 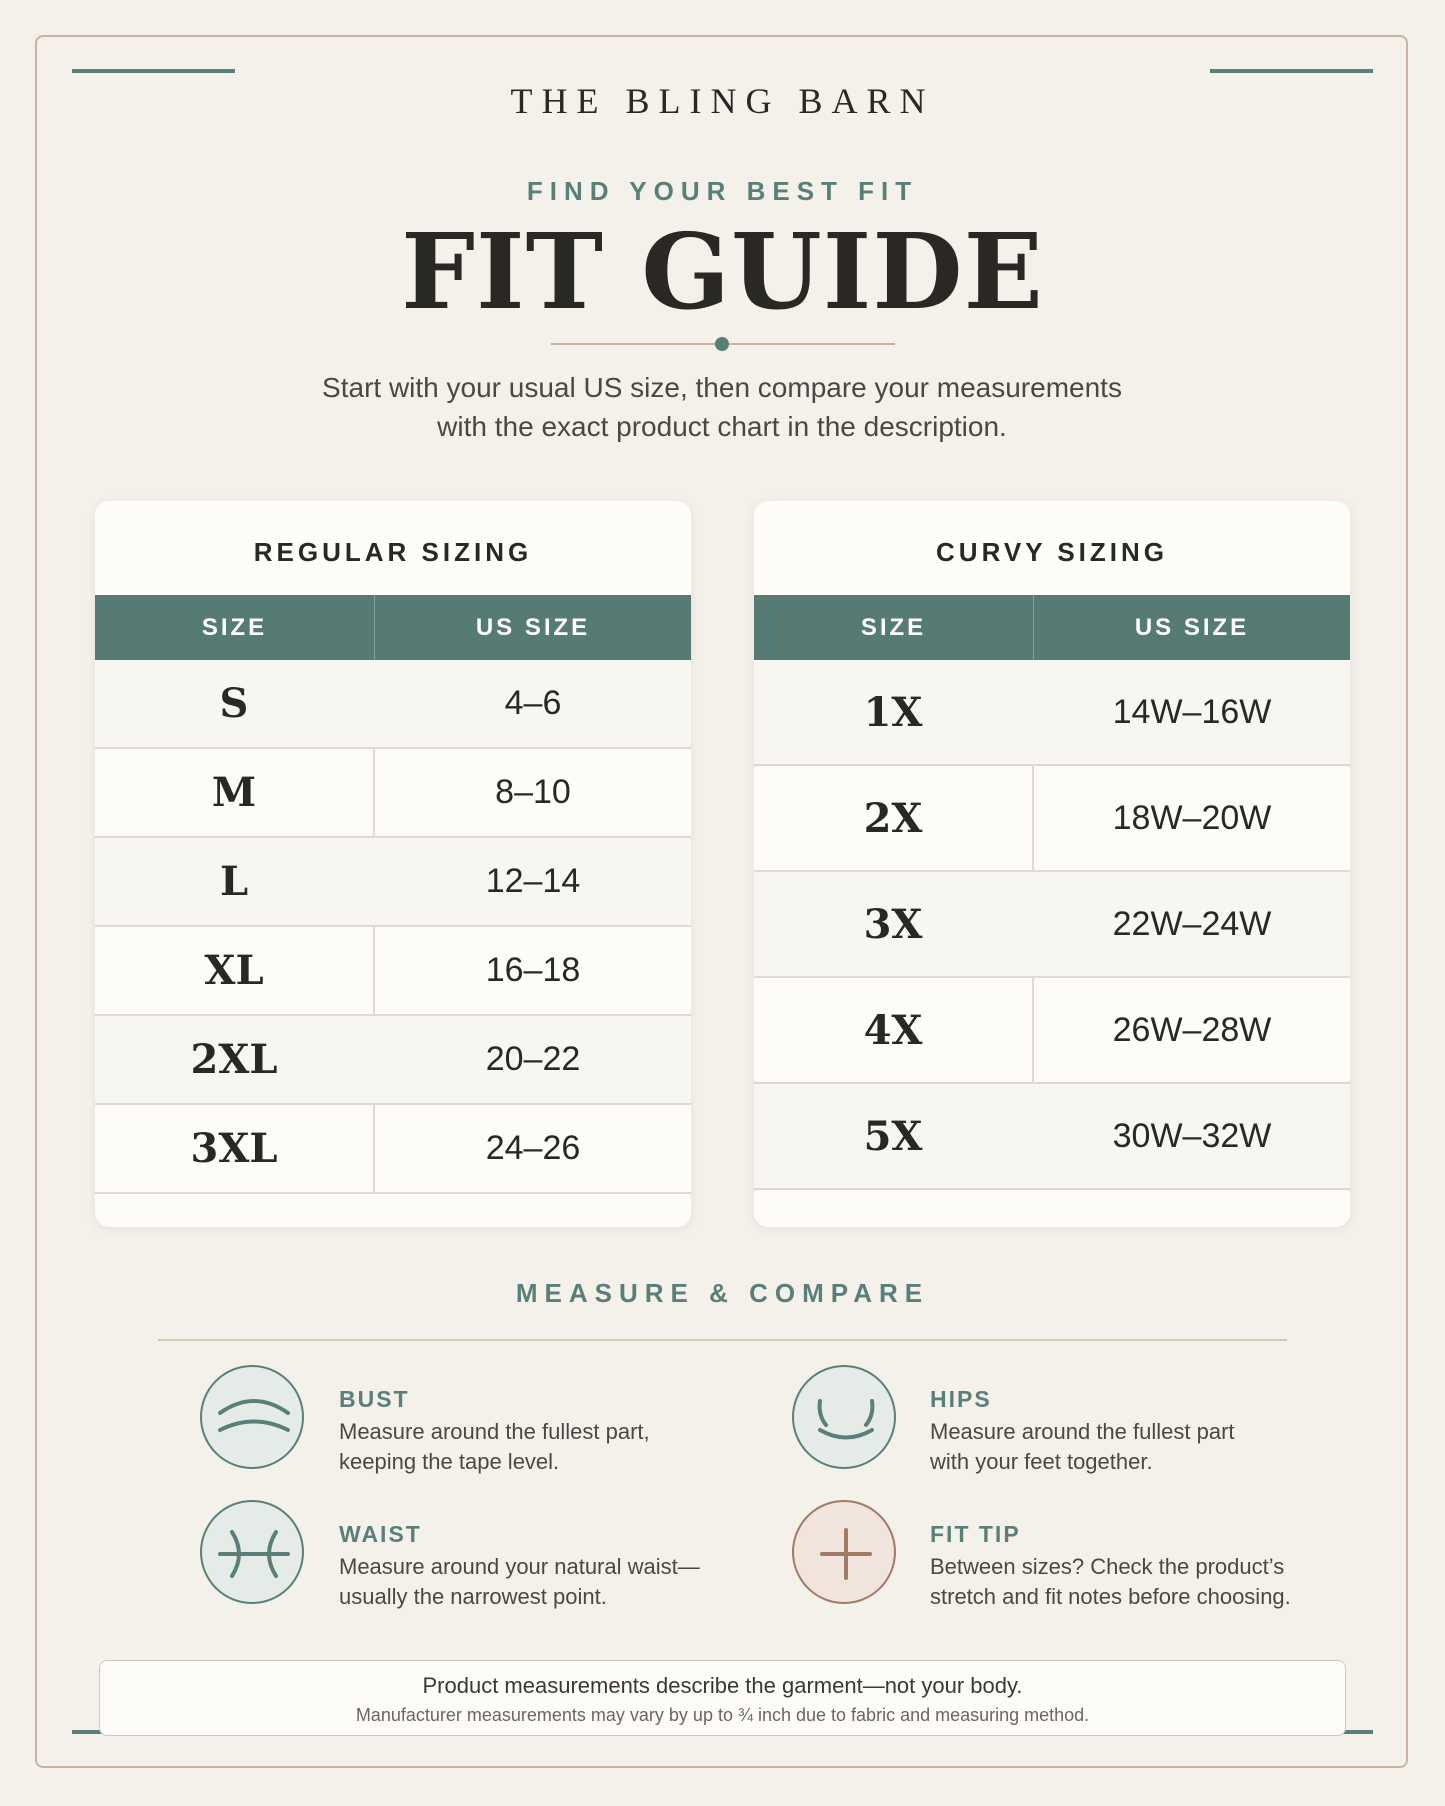 I want to click on size-cell: S, so click(x=234, y=703).